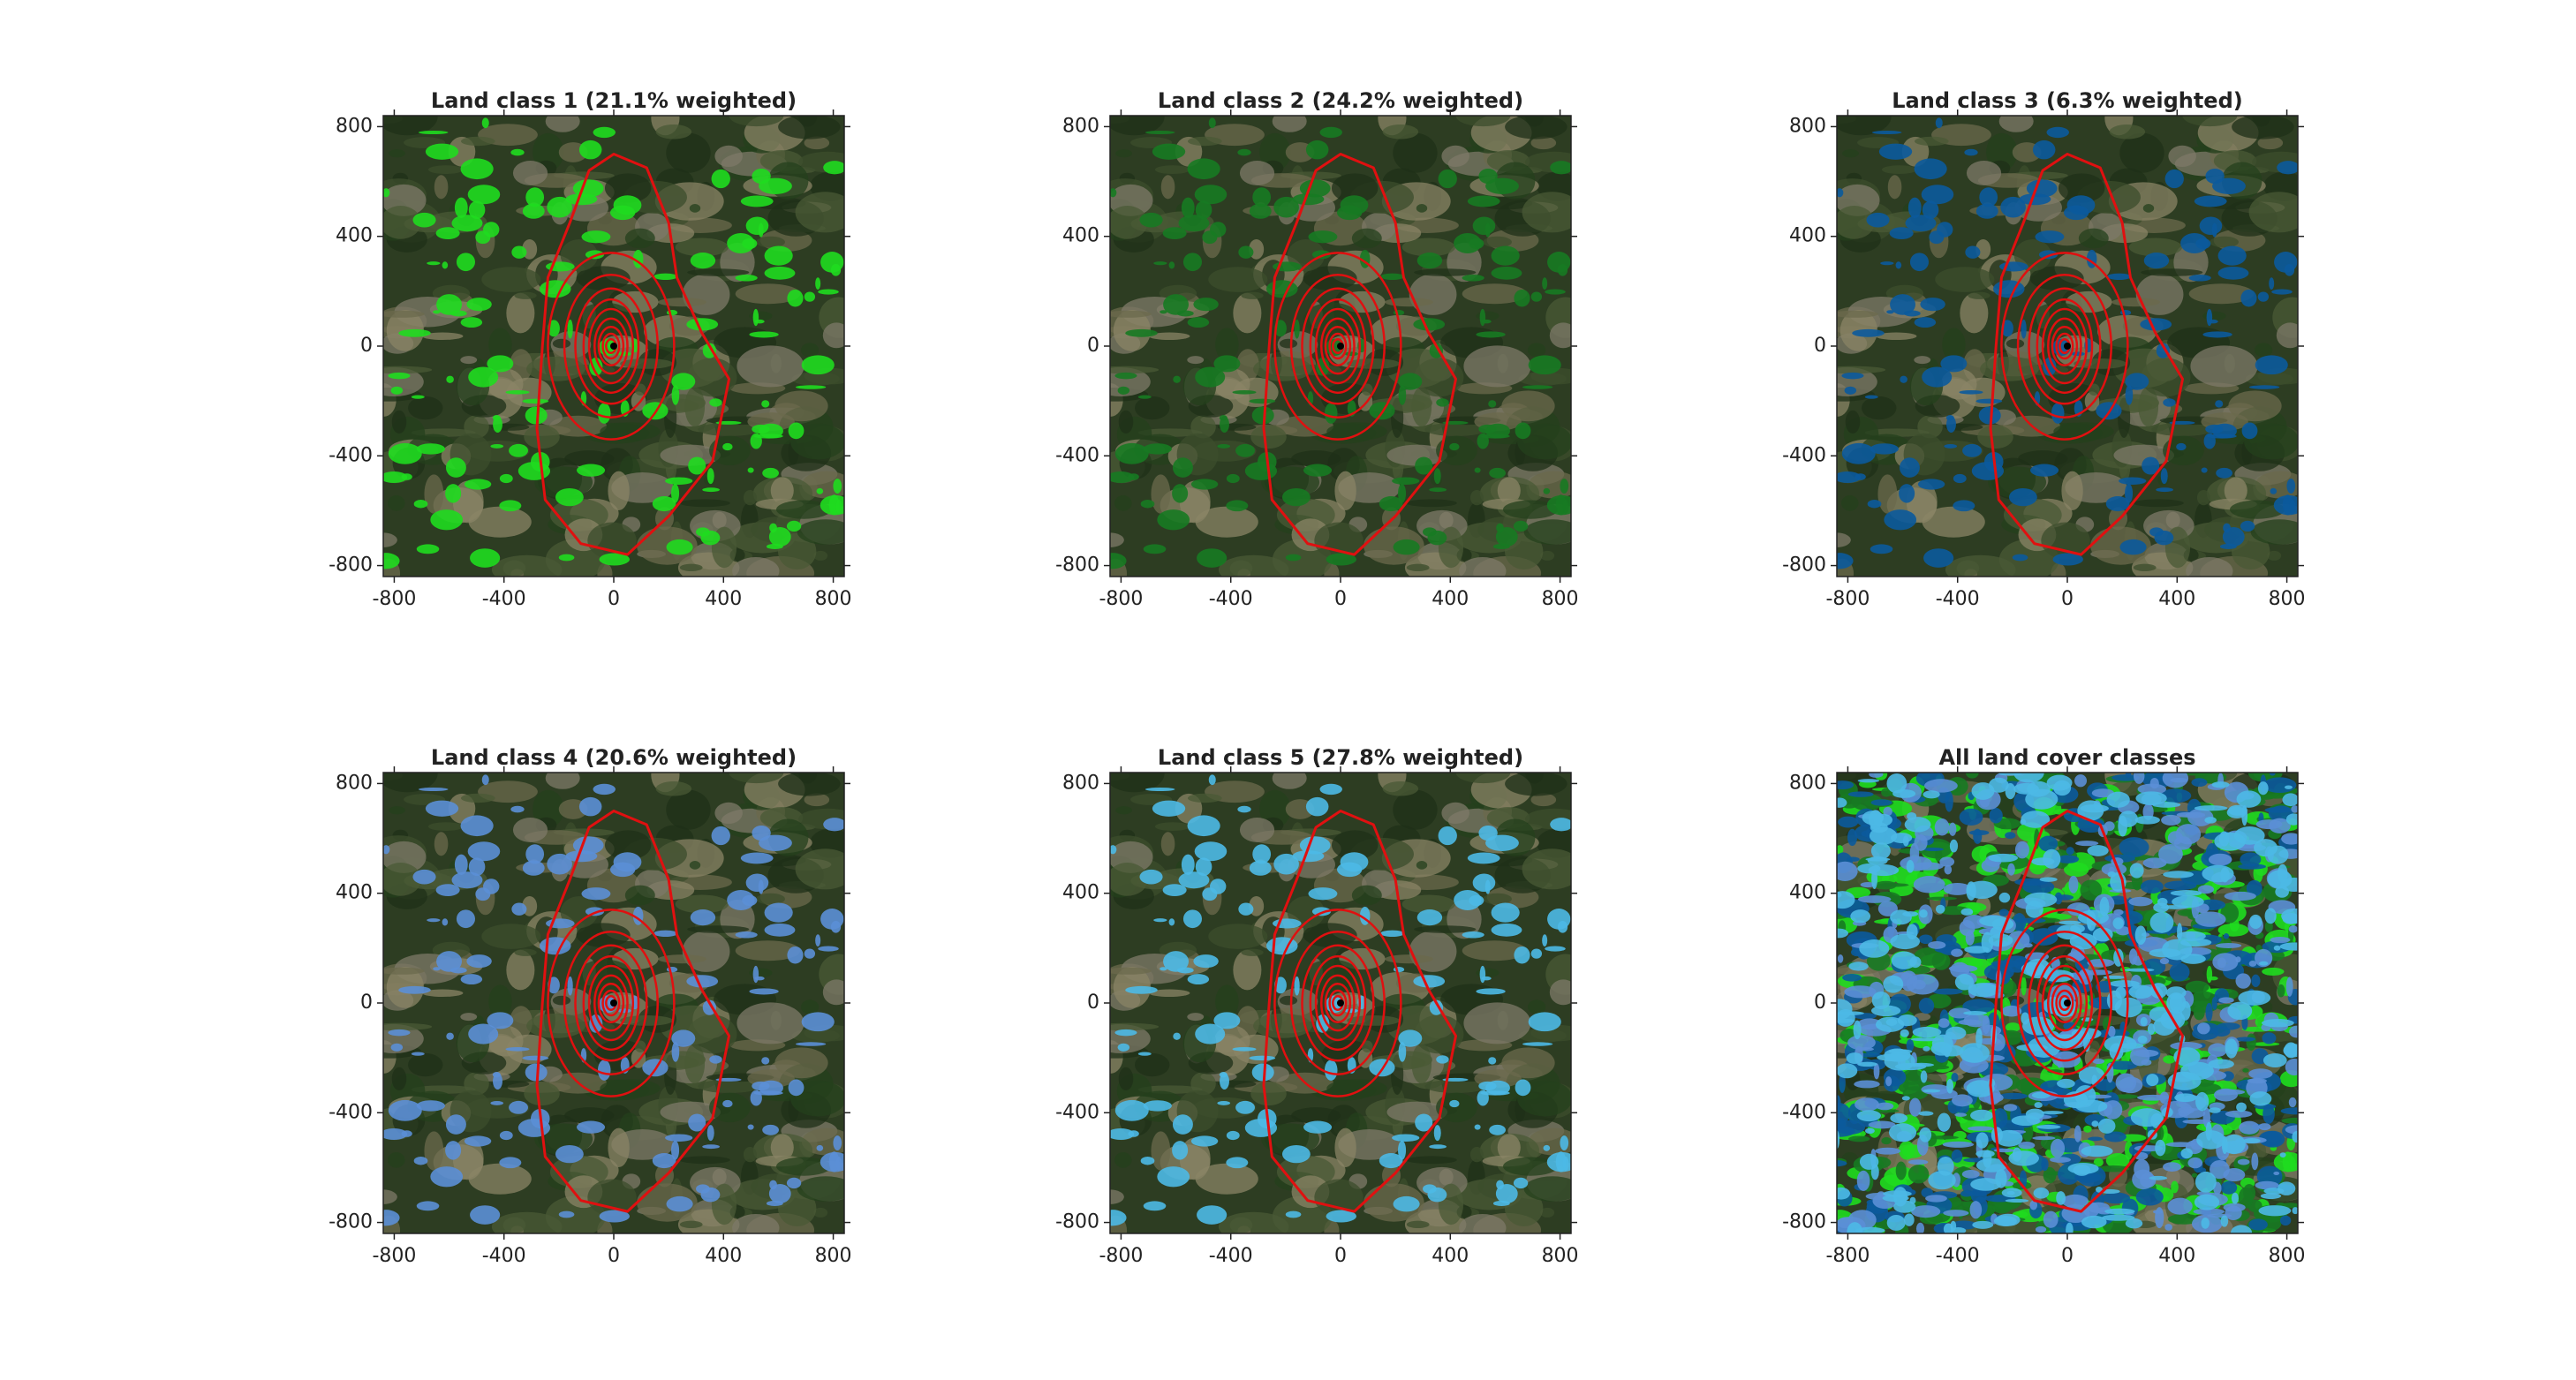 The height and width of the screenshot is (1380, 2576). Describe the element at coordinates (1958, 599) in the screenshot. I see `x-tick-label: -400` at that location.